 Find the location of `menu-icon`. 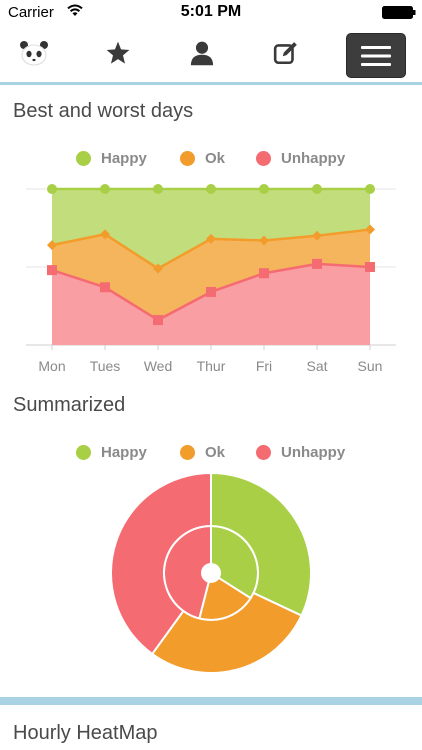

menu-icon is located at coordinates (376, 55).